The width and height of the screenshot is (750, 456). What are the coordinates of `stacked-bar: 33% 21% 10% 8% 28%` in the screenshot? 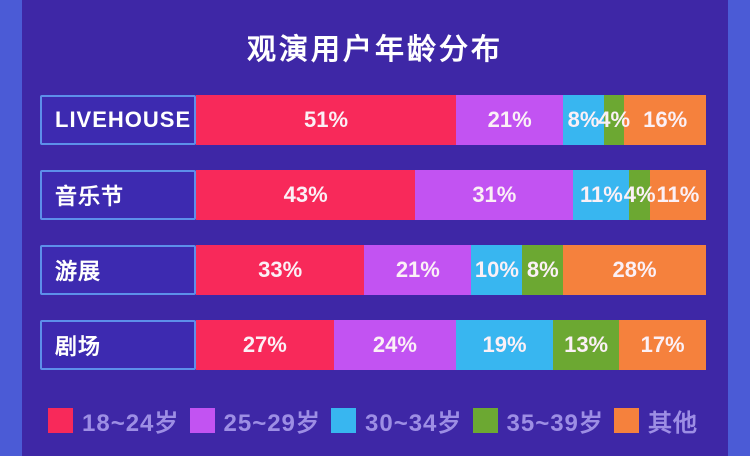 It's located at (451, 270).